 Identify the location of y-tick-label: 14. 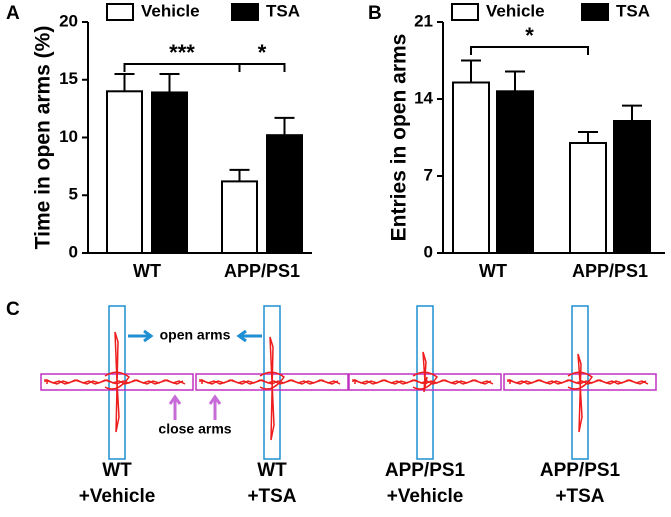
(423, 97).